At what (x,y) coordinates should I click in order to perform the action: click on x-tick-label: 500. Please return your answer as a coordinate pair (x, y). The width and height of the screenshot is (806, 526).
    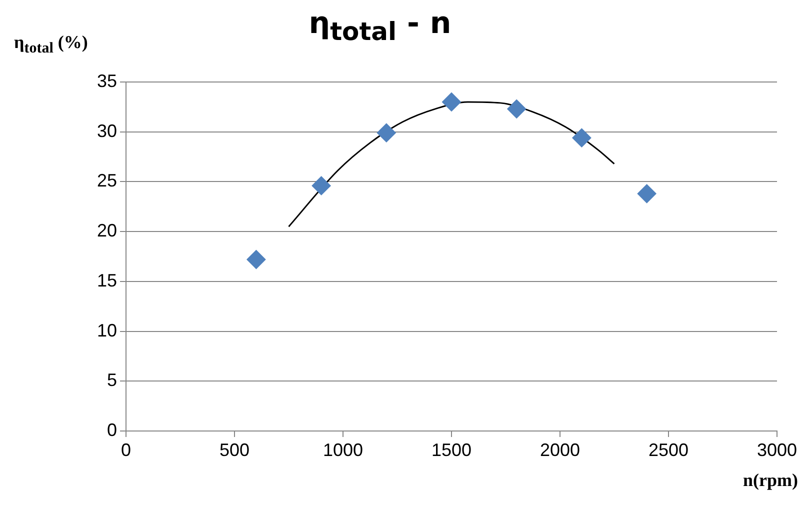
    Looking at the image, I should click on (234, 450).